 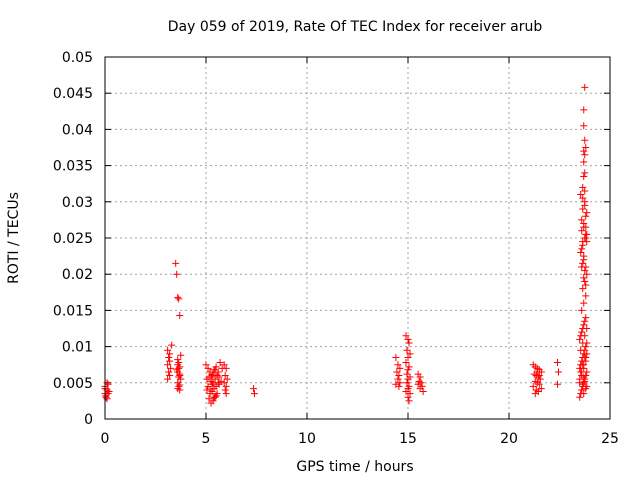 I want to click on y-tick-label: 0.05, so click(x=77, y=58).